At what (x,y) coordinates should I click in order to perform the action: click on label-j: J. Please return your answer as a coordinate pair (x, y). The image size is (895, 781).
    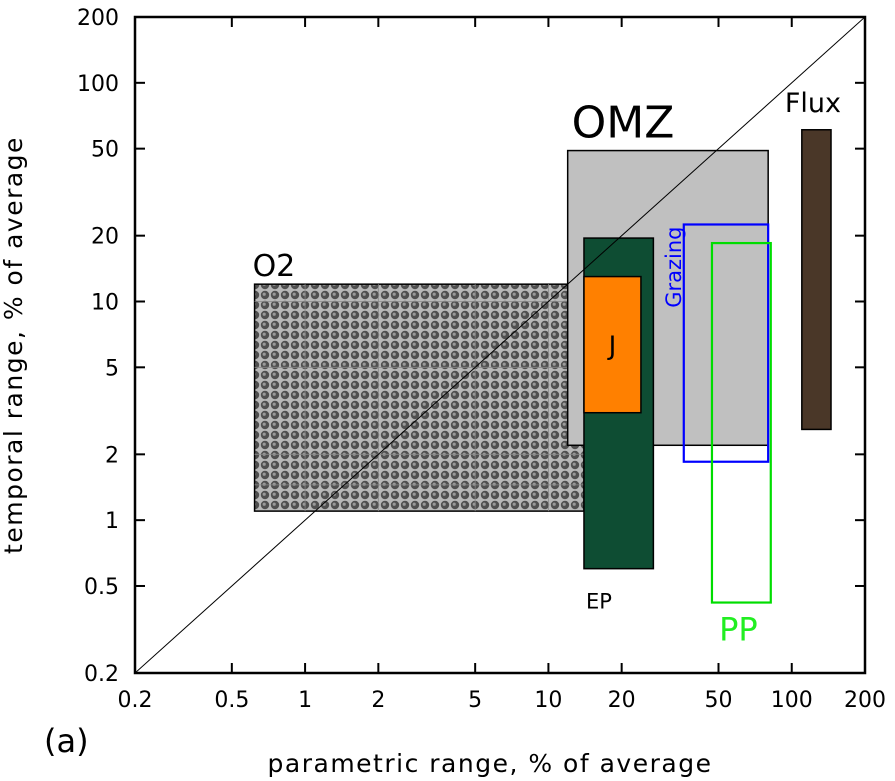
    Looking at the image, I should click on (612, 347).